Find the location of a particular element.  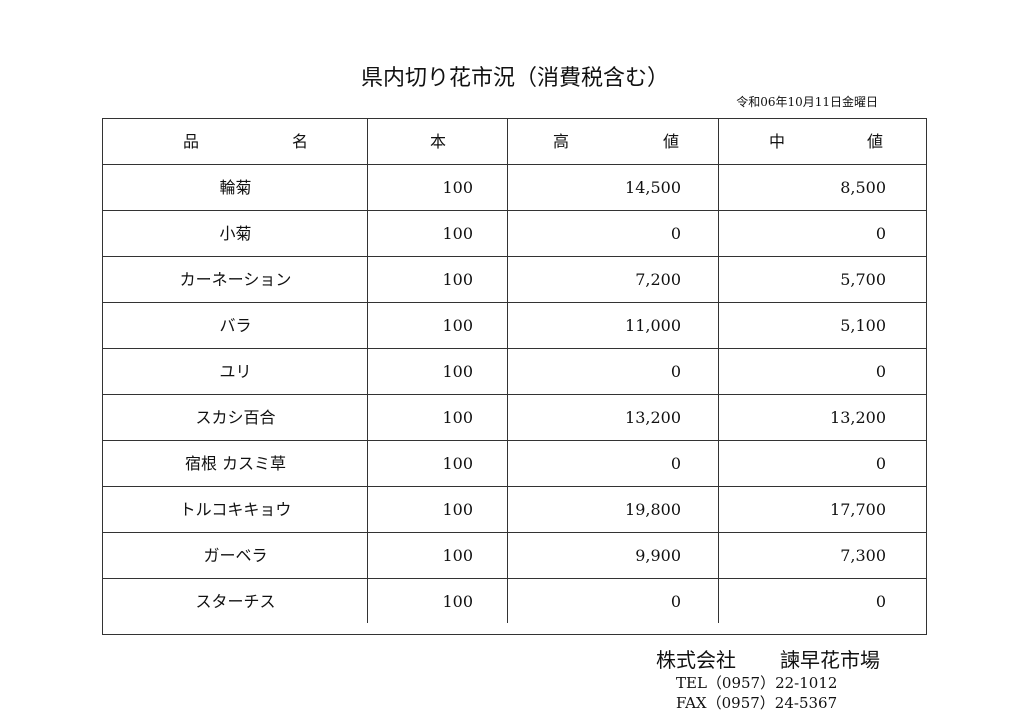

table-row: ガーベラ 100 9,900 7,300 is located at coordinates (514, 556).